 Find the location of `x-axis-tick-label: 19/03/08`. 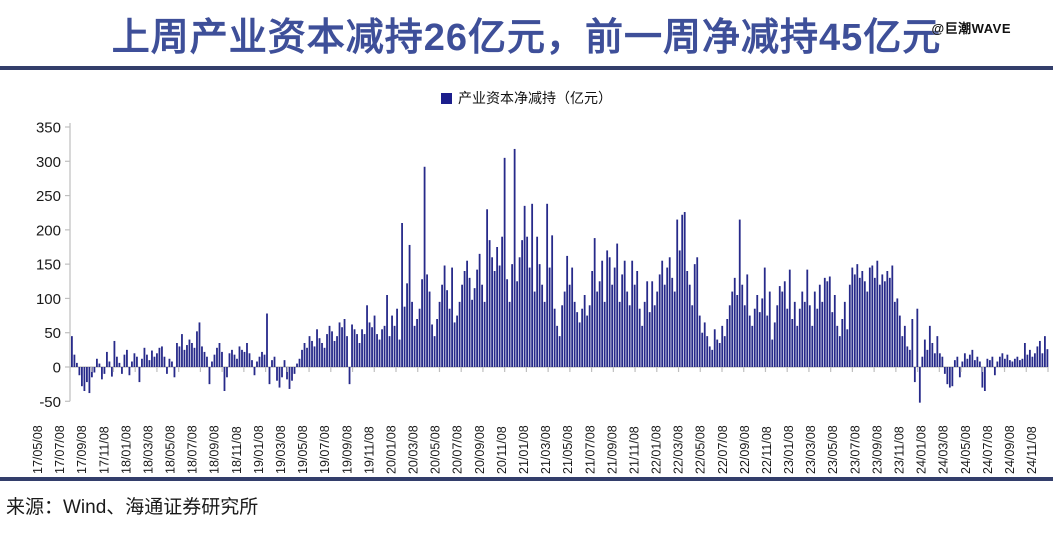

x-axis-tick-label: 19/03/08 is located at coordinates (281, 449).